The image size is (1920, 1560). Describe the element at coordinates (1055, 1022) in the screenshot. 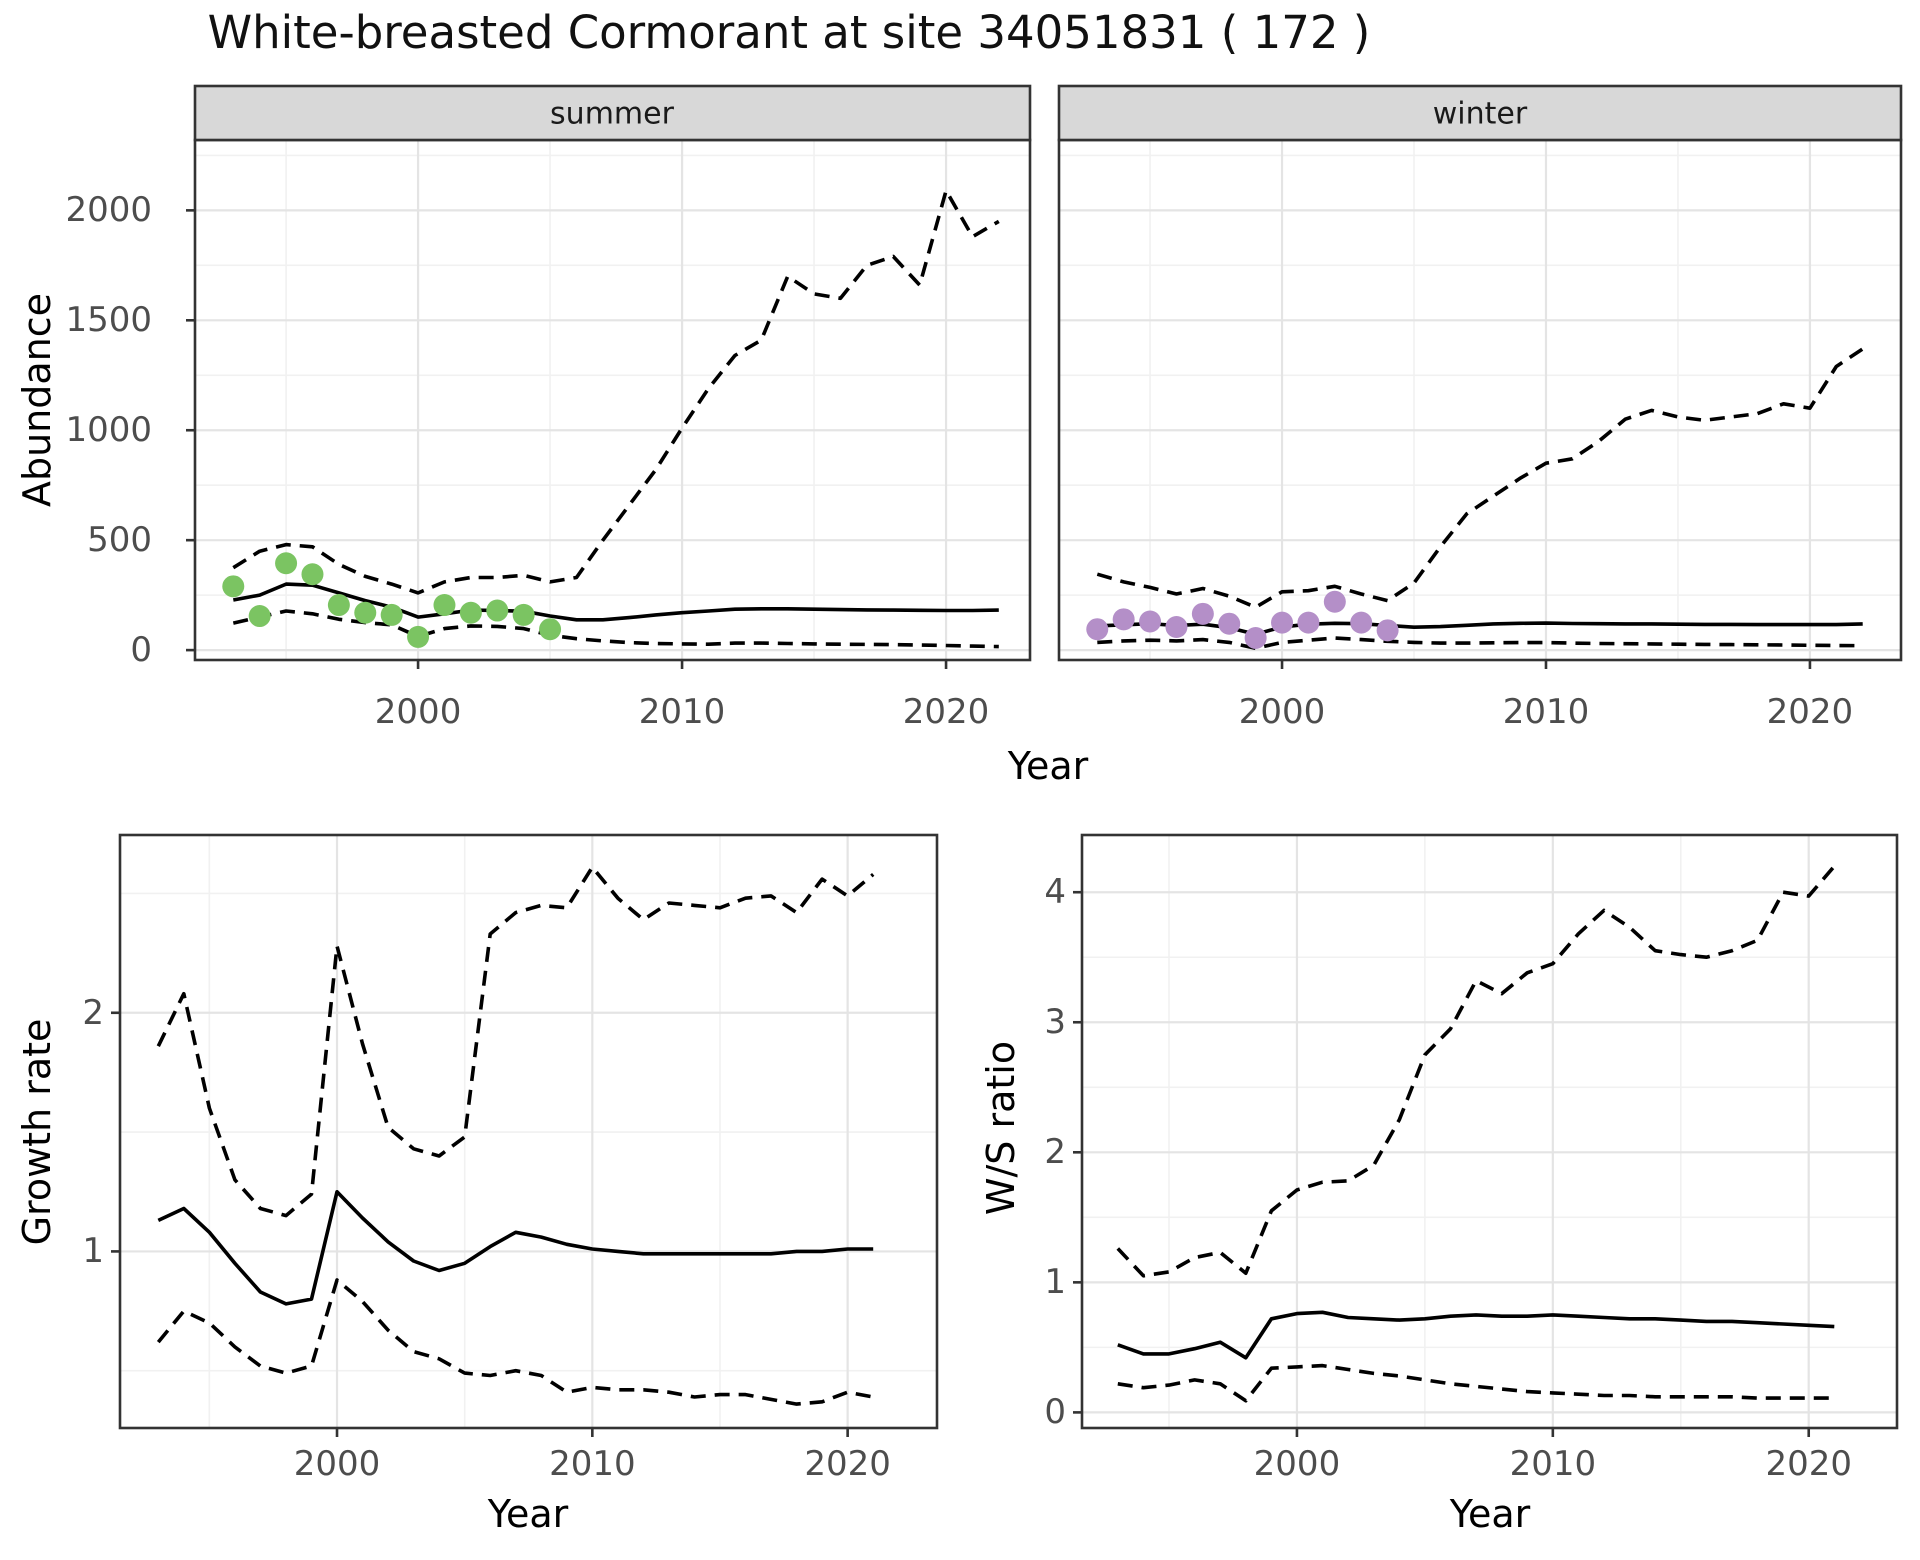

I see `y-tick-label: 3` at that location.